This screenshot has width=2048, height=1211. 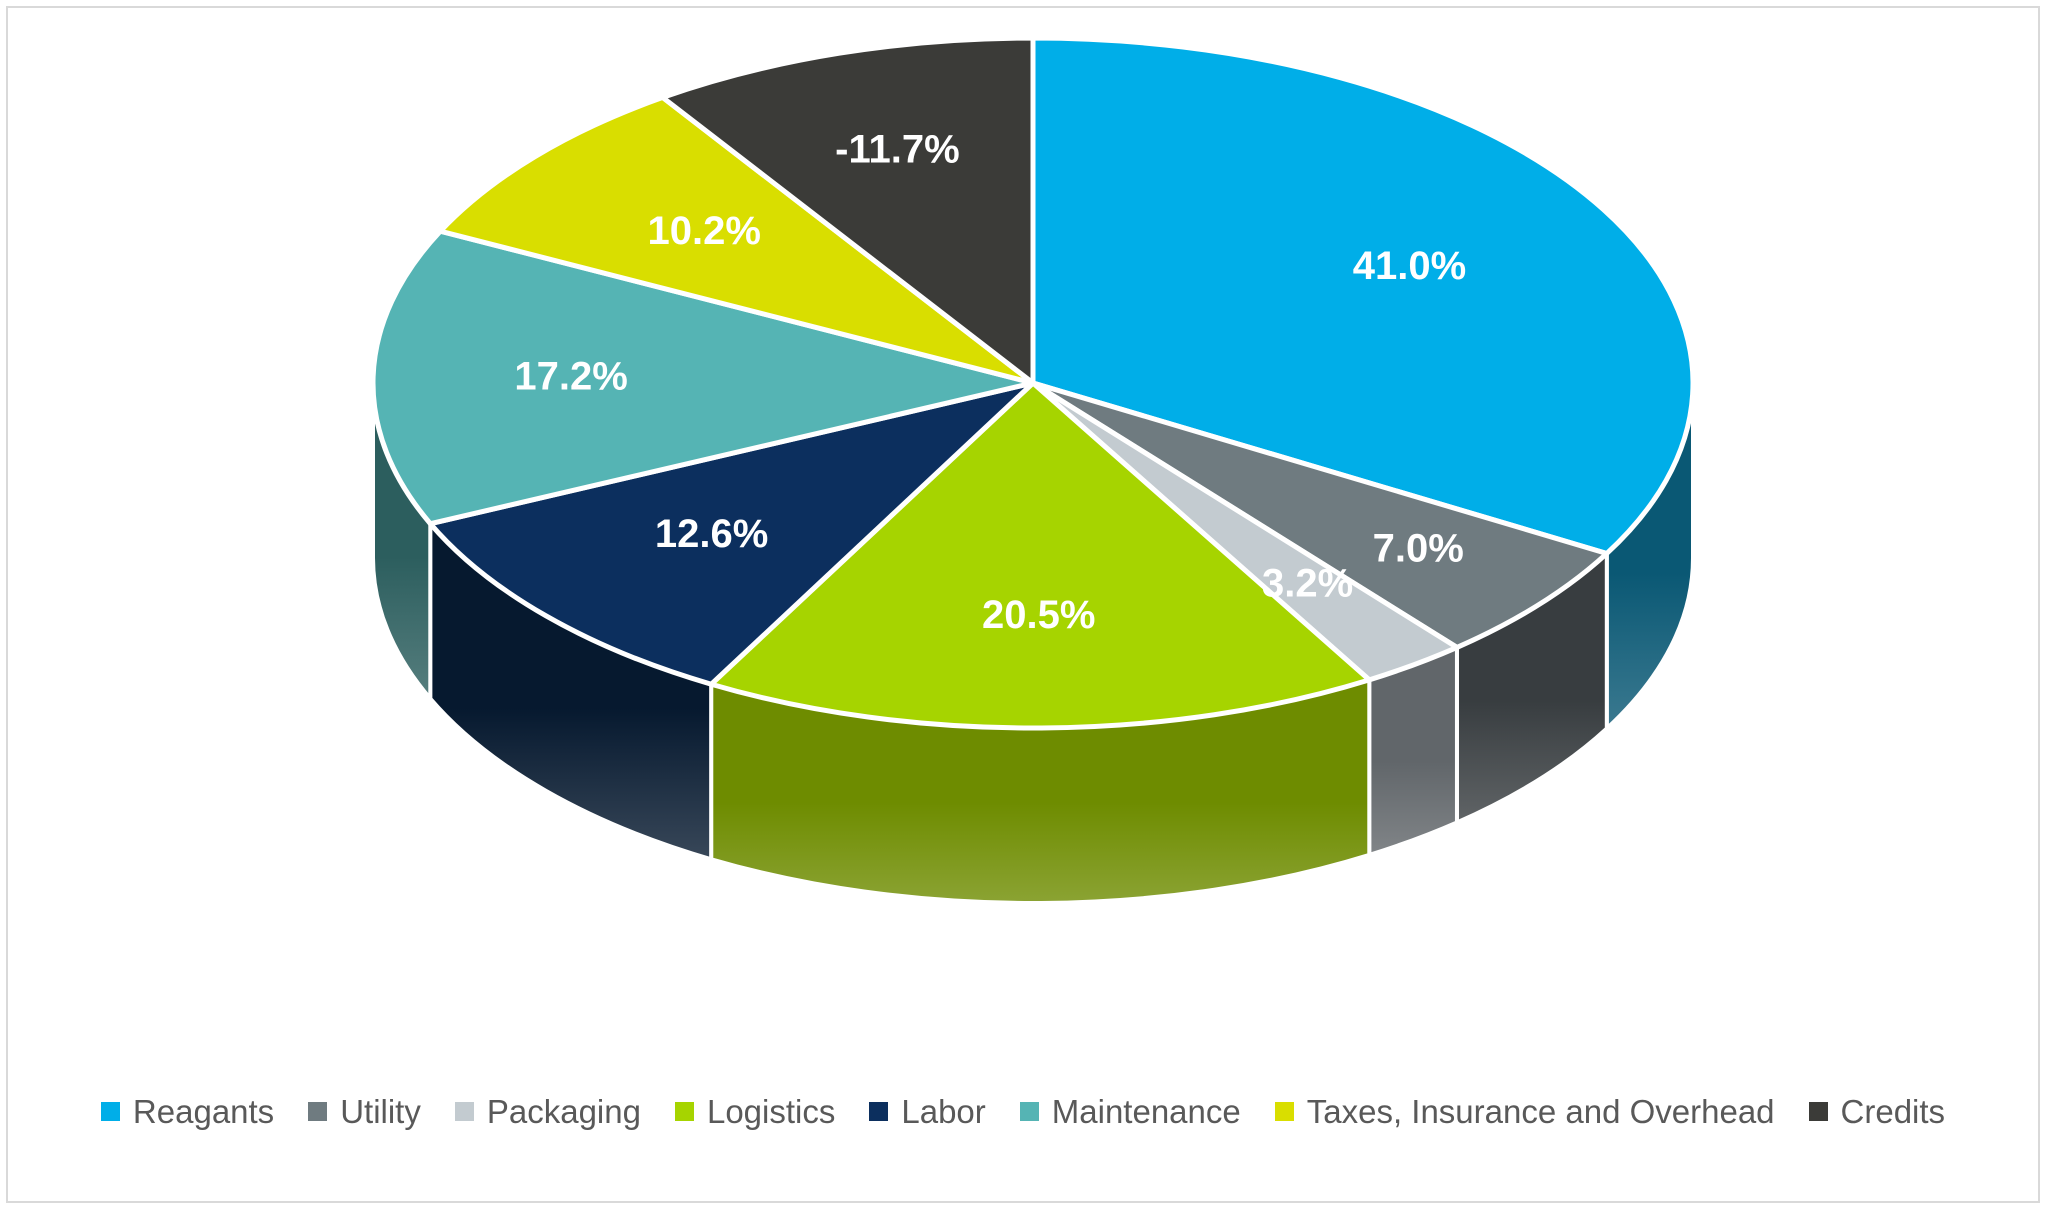 What do you see at coordinates (1320, 515) in the screenshot?
I see `pie-slice-utility` at bounding box center [1320, 515].